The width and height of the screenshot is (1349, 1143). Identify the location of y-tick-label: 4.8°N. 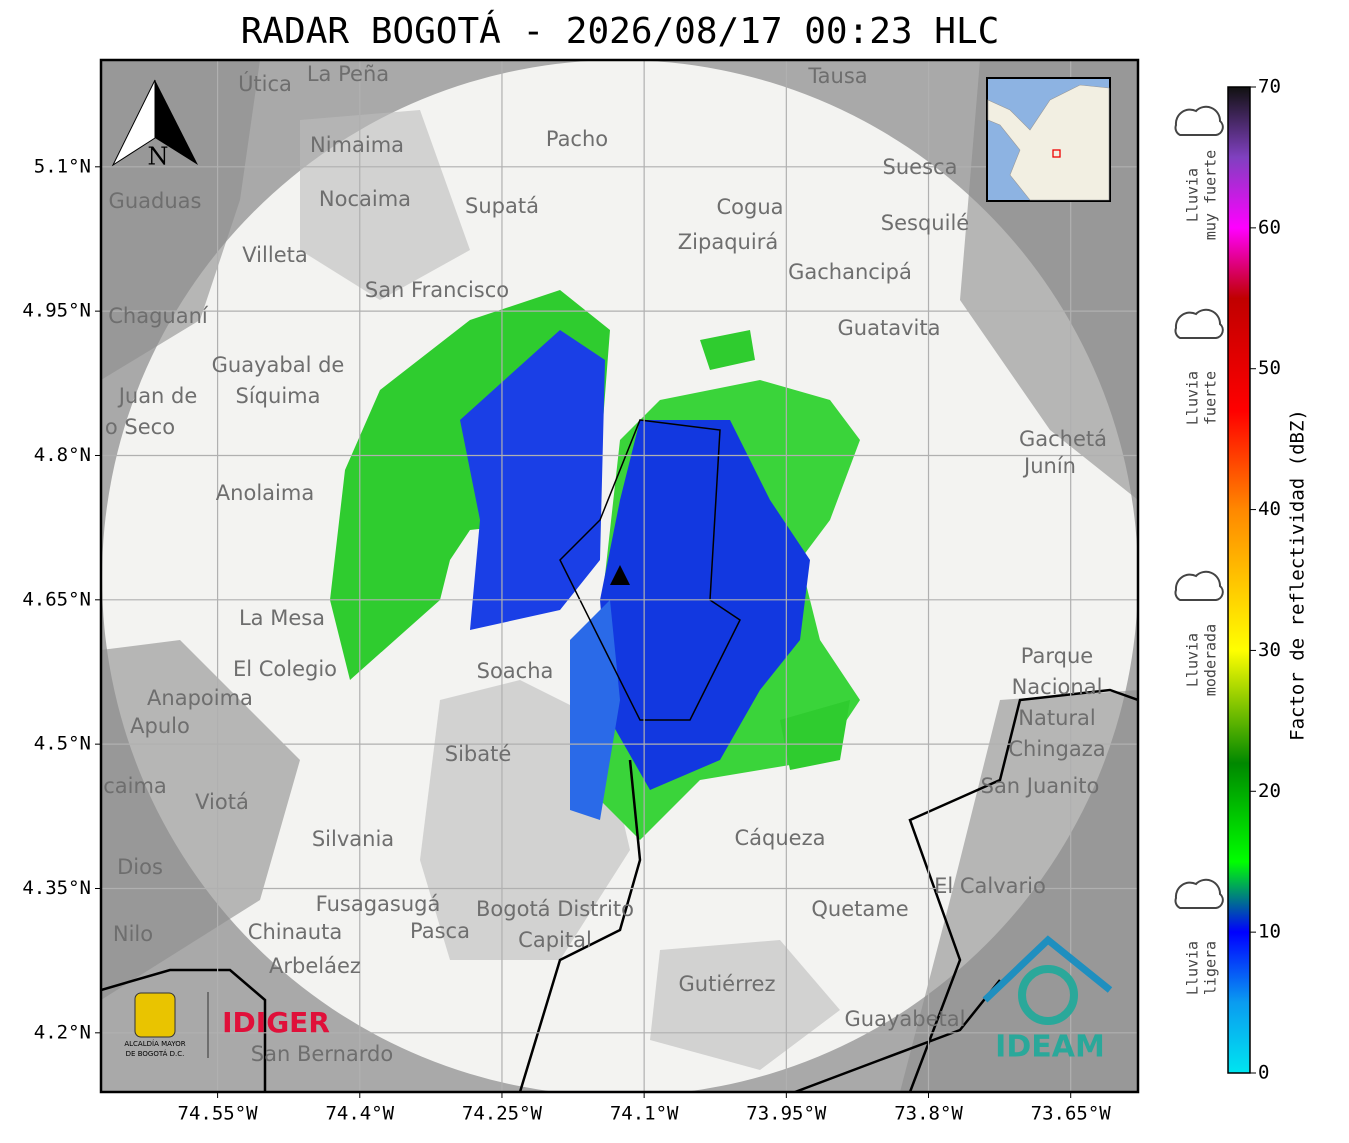
(62, 455).